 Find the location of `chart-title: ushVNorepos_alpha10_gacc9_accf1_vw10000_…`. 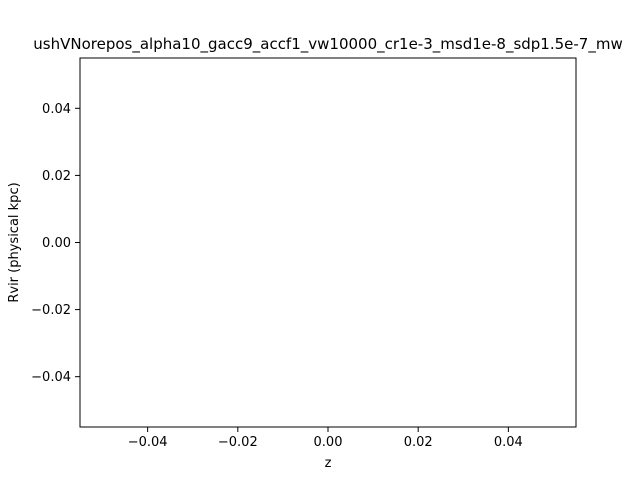

chart-title: ushVNorepos_alpha10_gacc9_accf1_vw10000_… is located at coordinates (327, 44).